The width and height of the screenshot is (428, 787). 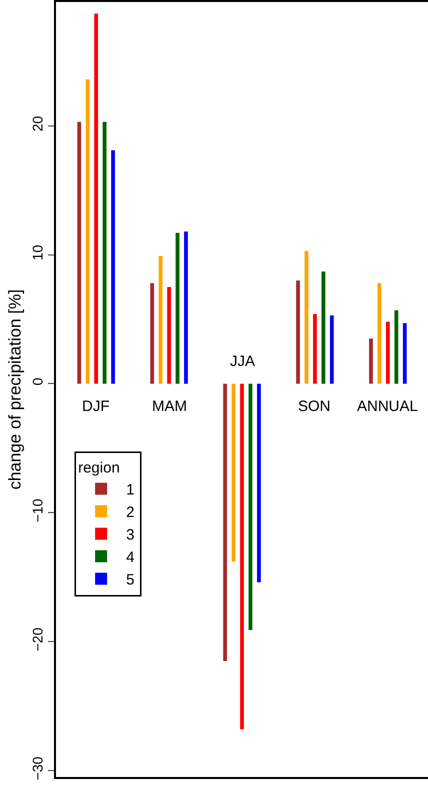 I want to click on x-tick-label: SON, so click(x=314, y=406).